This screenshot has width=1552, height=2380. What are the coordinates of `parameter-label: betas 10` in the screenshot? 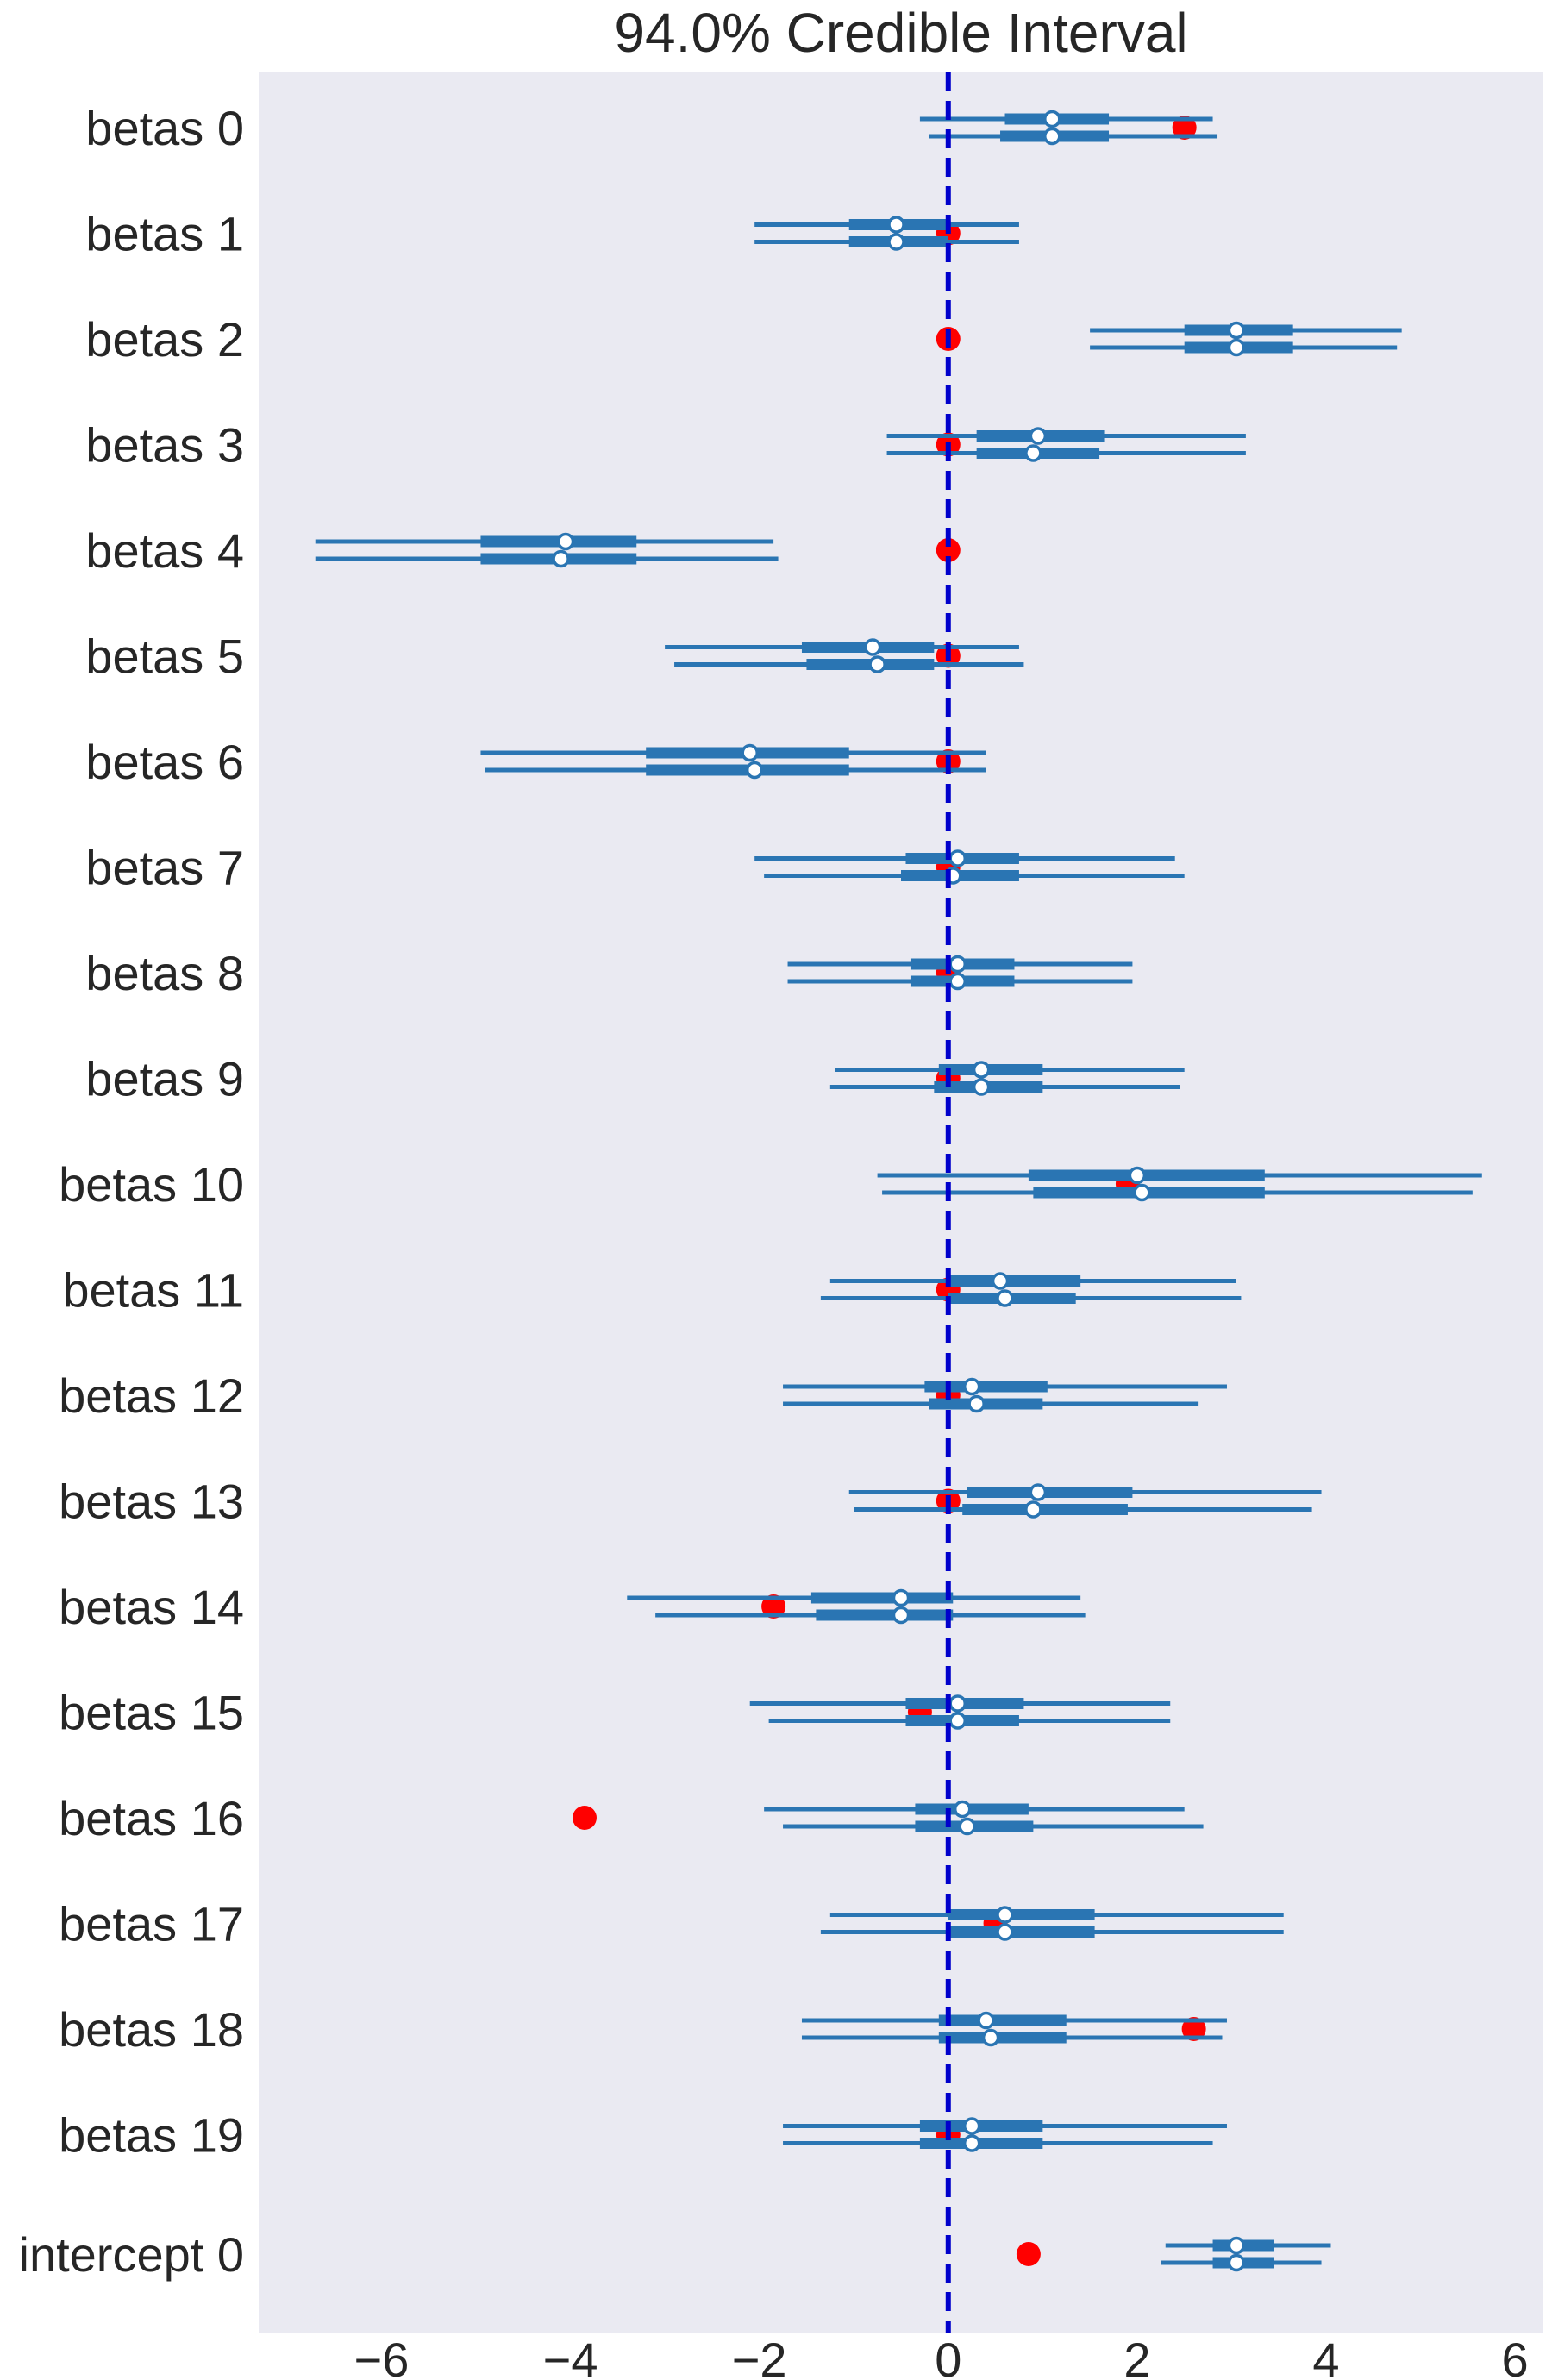 It's located at (151, 1184).